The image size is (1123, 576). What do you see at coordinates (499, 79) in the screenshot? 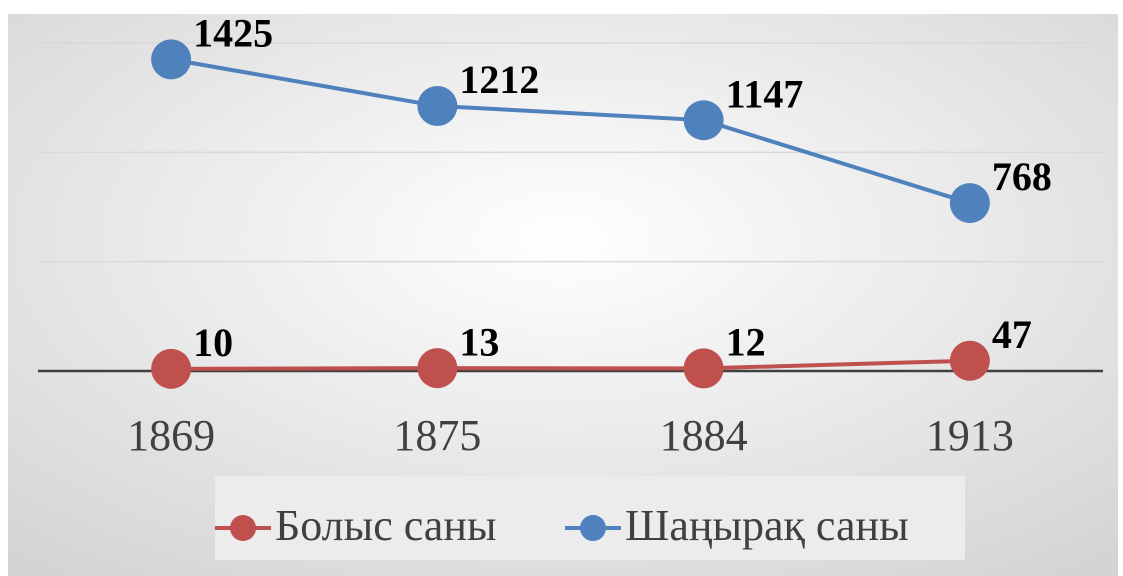
I see `data-label: 1212` at bounding box center [499, 79].